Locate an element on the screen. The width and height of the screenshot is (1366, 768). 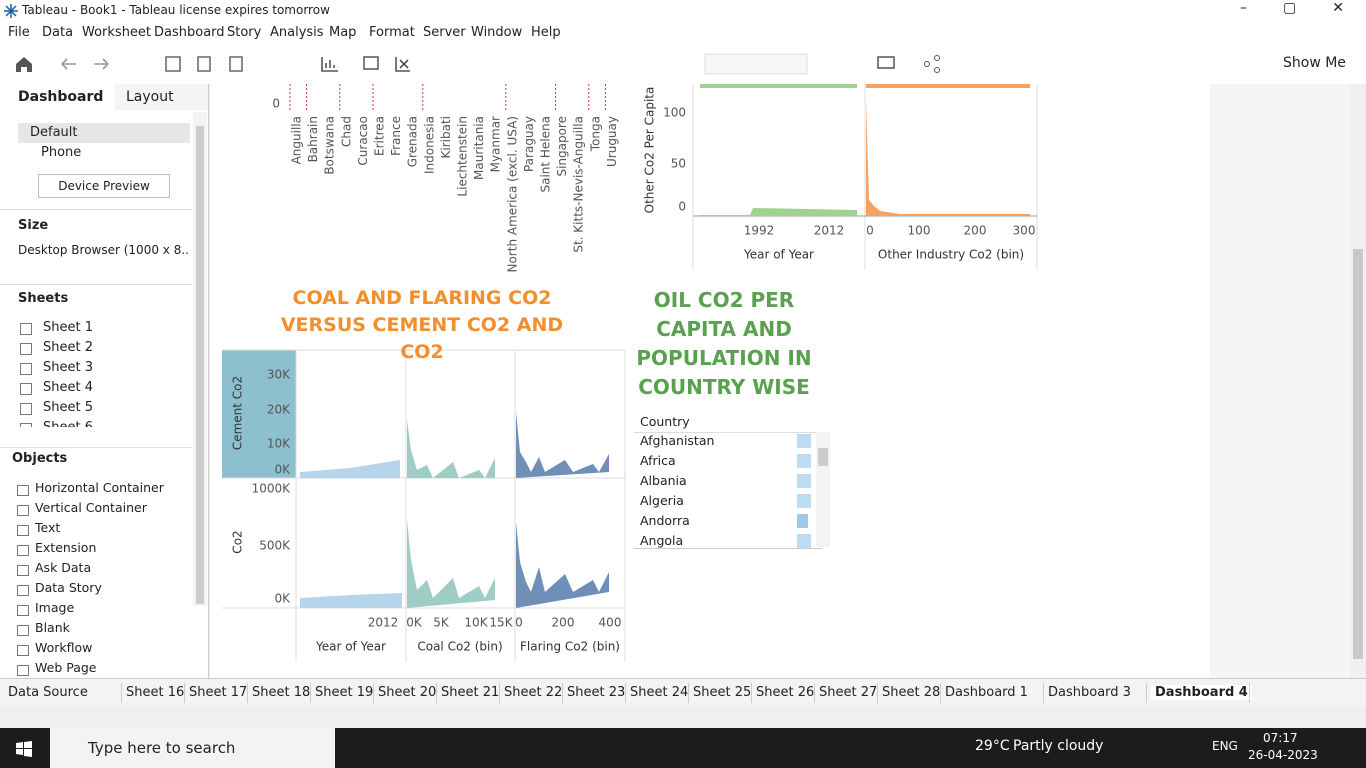
start-button is located at coordinates (24, 749).